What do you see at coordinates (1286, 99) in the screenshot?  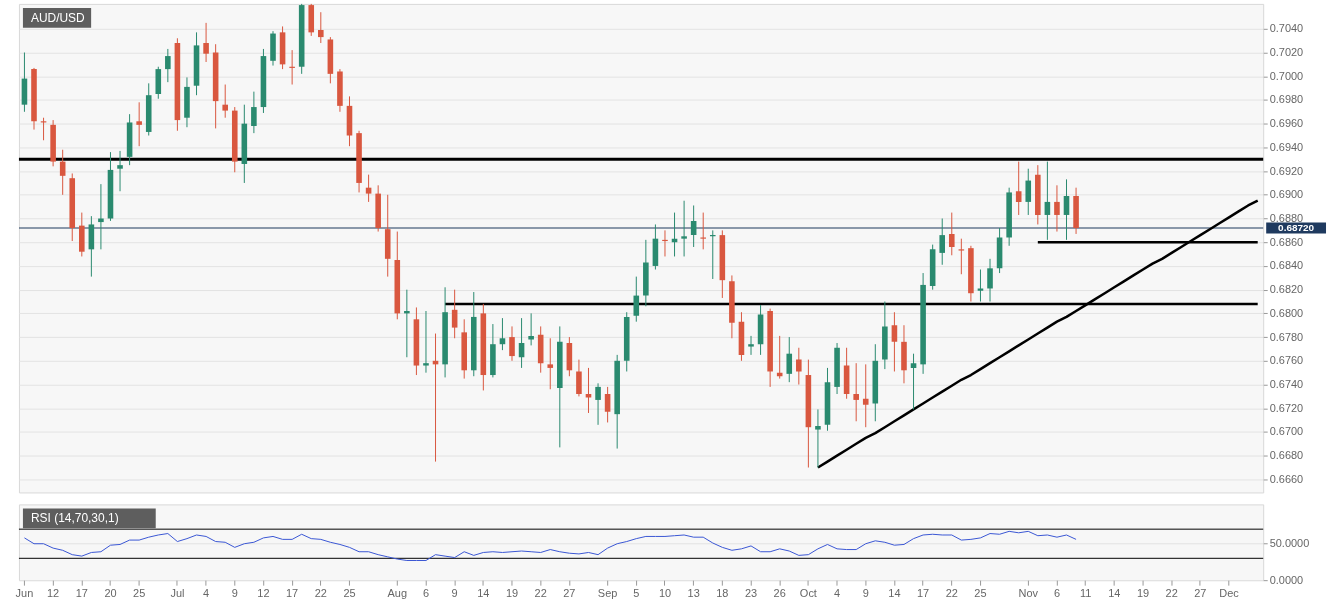 I see `y-tick-label: 0.6980` at bounding box center [1286, 99].